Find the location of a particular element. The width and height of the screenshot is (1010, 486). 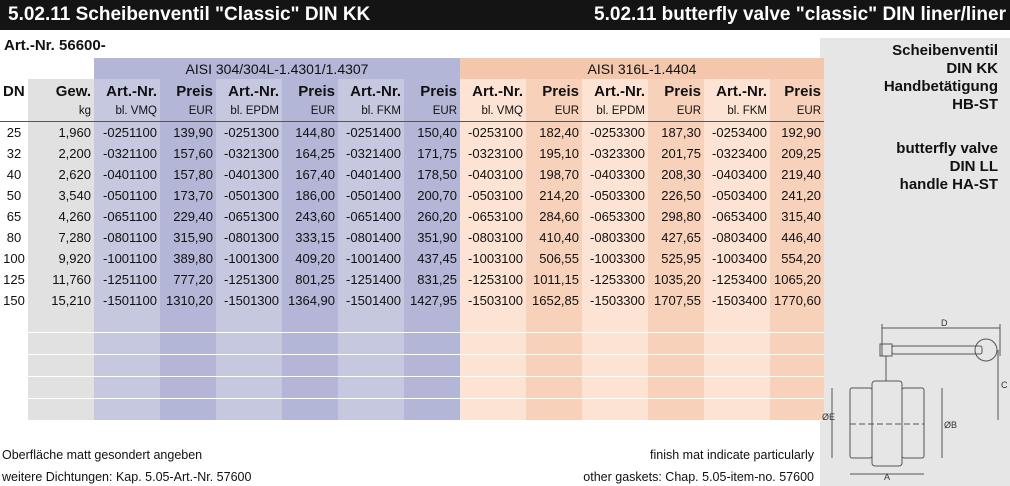

cell-art: -0501300 is located at coordinates (249, 195).